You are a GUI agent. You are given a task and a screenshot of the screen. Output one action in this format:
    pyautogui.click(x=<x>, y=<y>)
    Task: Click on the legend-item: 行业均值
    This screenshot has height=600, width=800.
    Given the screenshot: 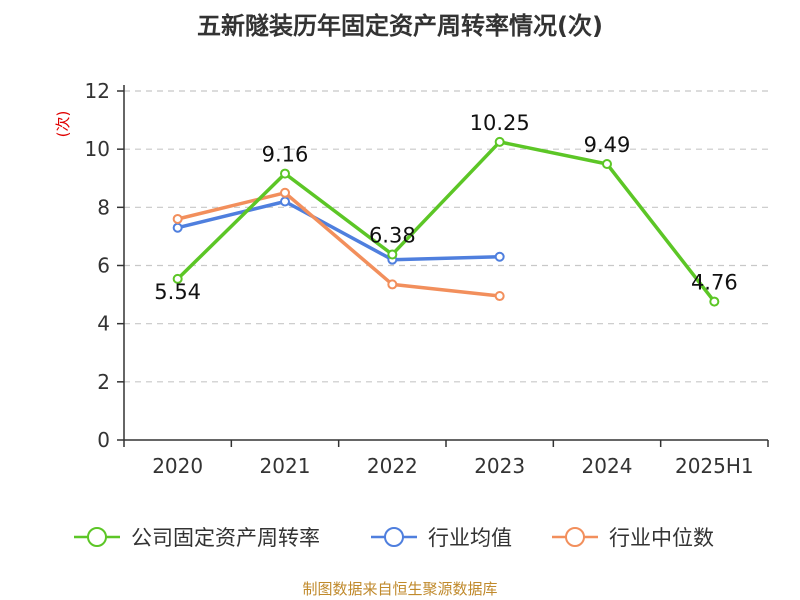 What is the action you would take?
    pyautogui.click(x=441, y=538)
    